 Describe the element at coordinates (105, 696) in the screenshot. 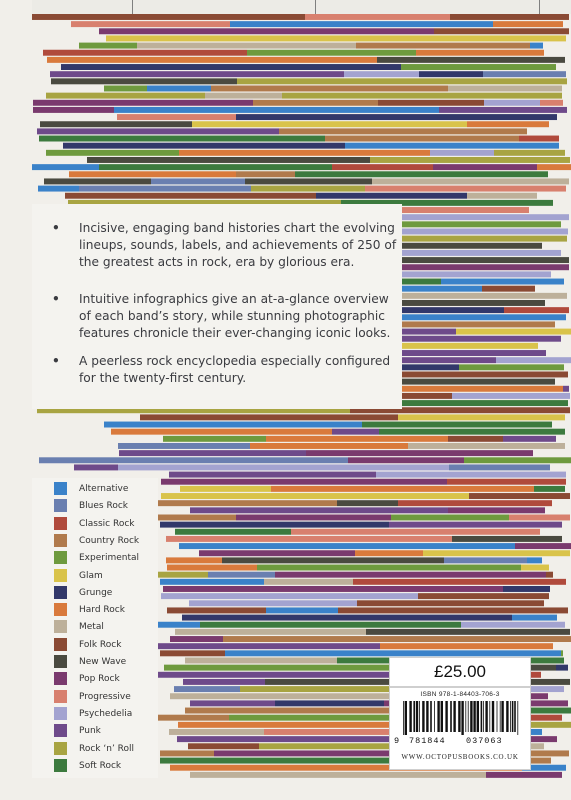

I see `legend-label: Progressive` at that location.